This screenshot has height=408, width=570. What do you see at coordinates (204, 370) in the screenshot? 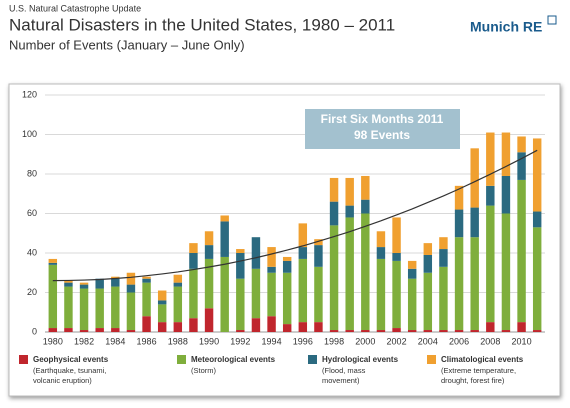
I see `legend-description: (Storm)` at bounding box center [204, 370].